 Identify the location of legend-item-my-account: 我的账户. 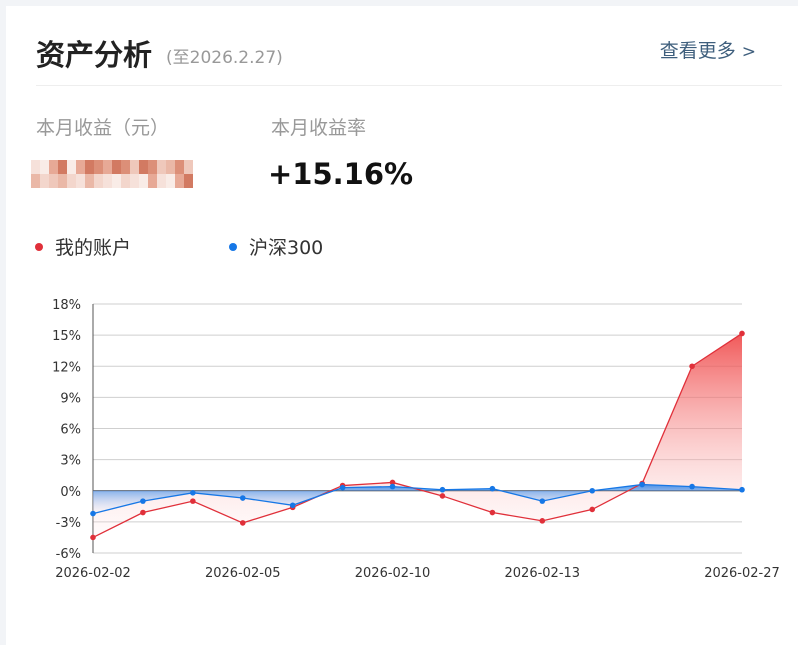
(83, 246).